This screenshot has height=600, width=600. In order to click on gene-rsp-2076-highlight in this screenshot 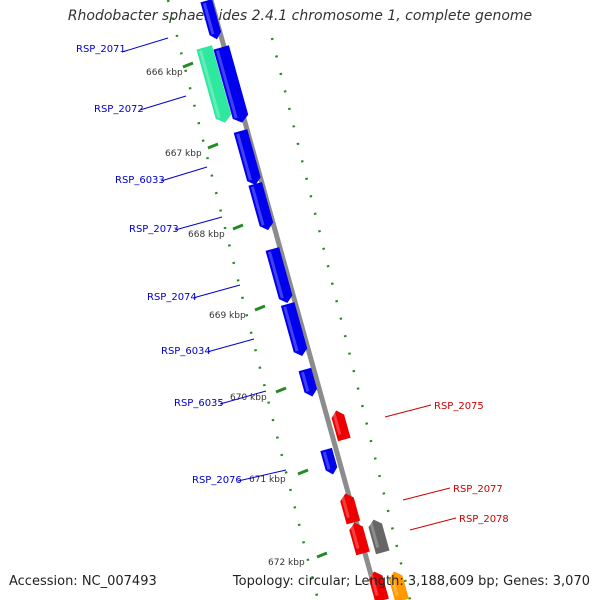, I will do `click(326, 460)`.